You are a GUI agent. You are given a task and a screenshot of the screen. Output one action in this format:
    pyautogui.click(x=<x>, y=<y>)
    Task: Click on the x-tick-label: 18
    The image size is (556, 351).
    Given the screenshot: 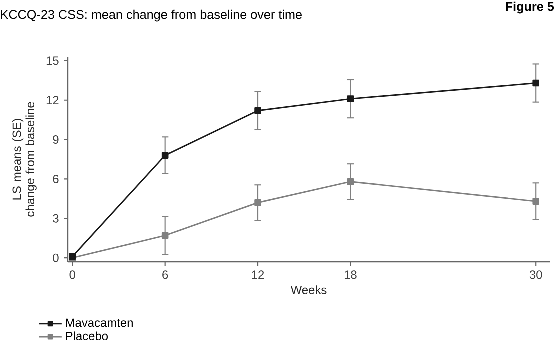 What is the action you would take?
    pyautogui.click(x=350, y=275)
    